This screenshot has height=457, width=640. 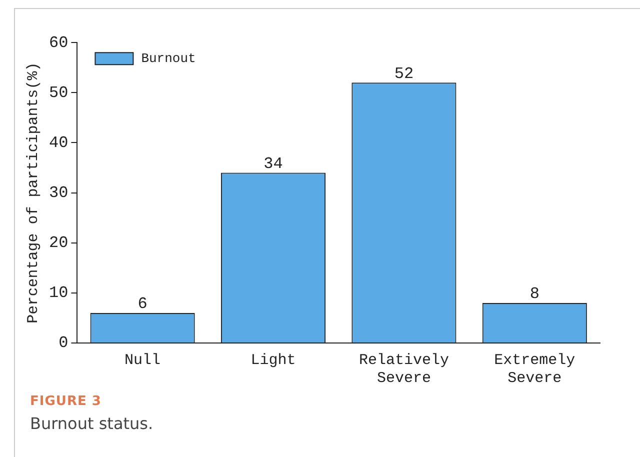 I want to click on y-tick-label: 0, so click(x=63, y=343).